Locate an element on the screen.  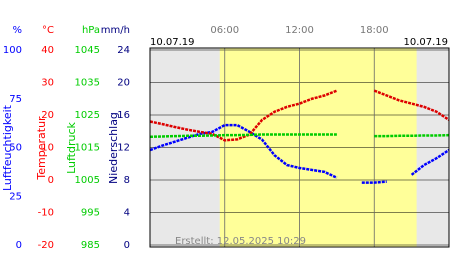
date-right: 10.07.19 is located at coordinates (425, 42).